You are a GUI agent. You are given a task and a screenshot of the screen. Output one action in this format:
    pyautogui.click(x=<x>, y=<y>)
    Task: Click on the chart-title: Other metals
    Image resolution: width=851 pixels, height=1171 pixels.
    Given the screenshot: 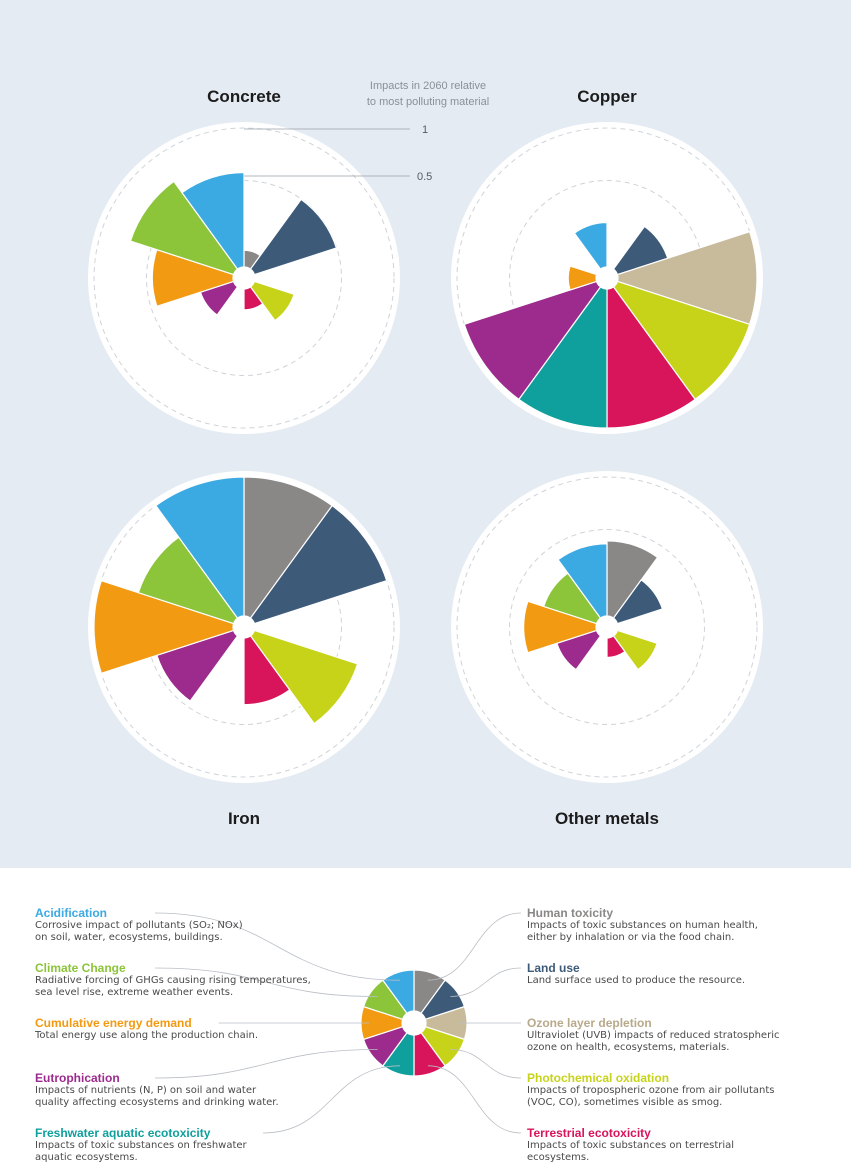 What is the action you would take?
    pyautogui.click(x=607, y=818)
    